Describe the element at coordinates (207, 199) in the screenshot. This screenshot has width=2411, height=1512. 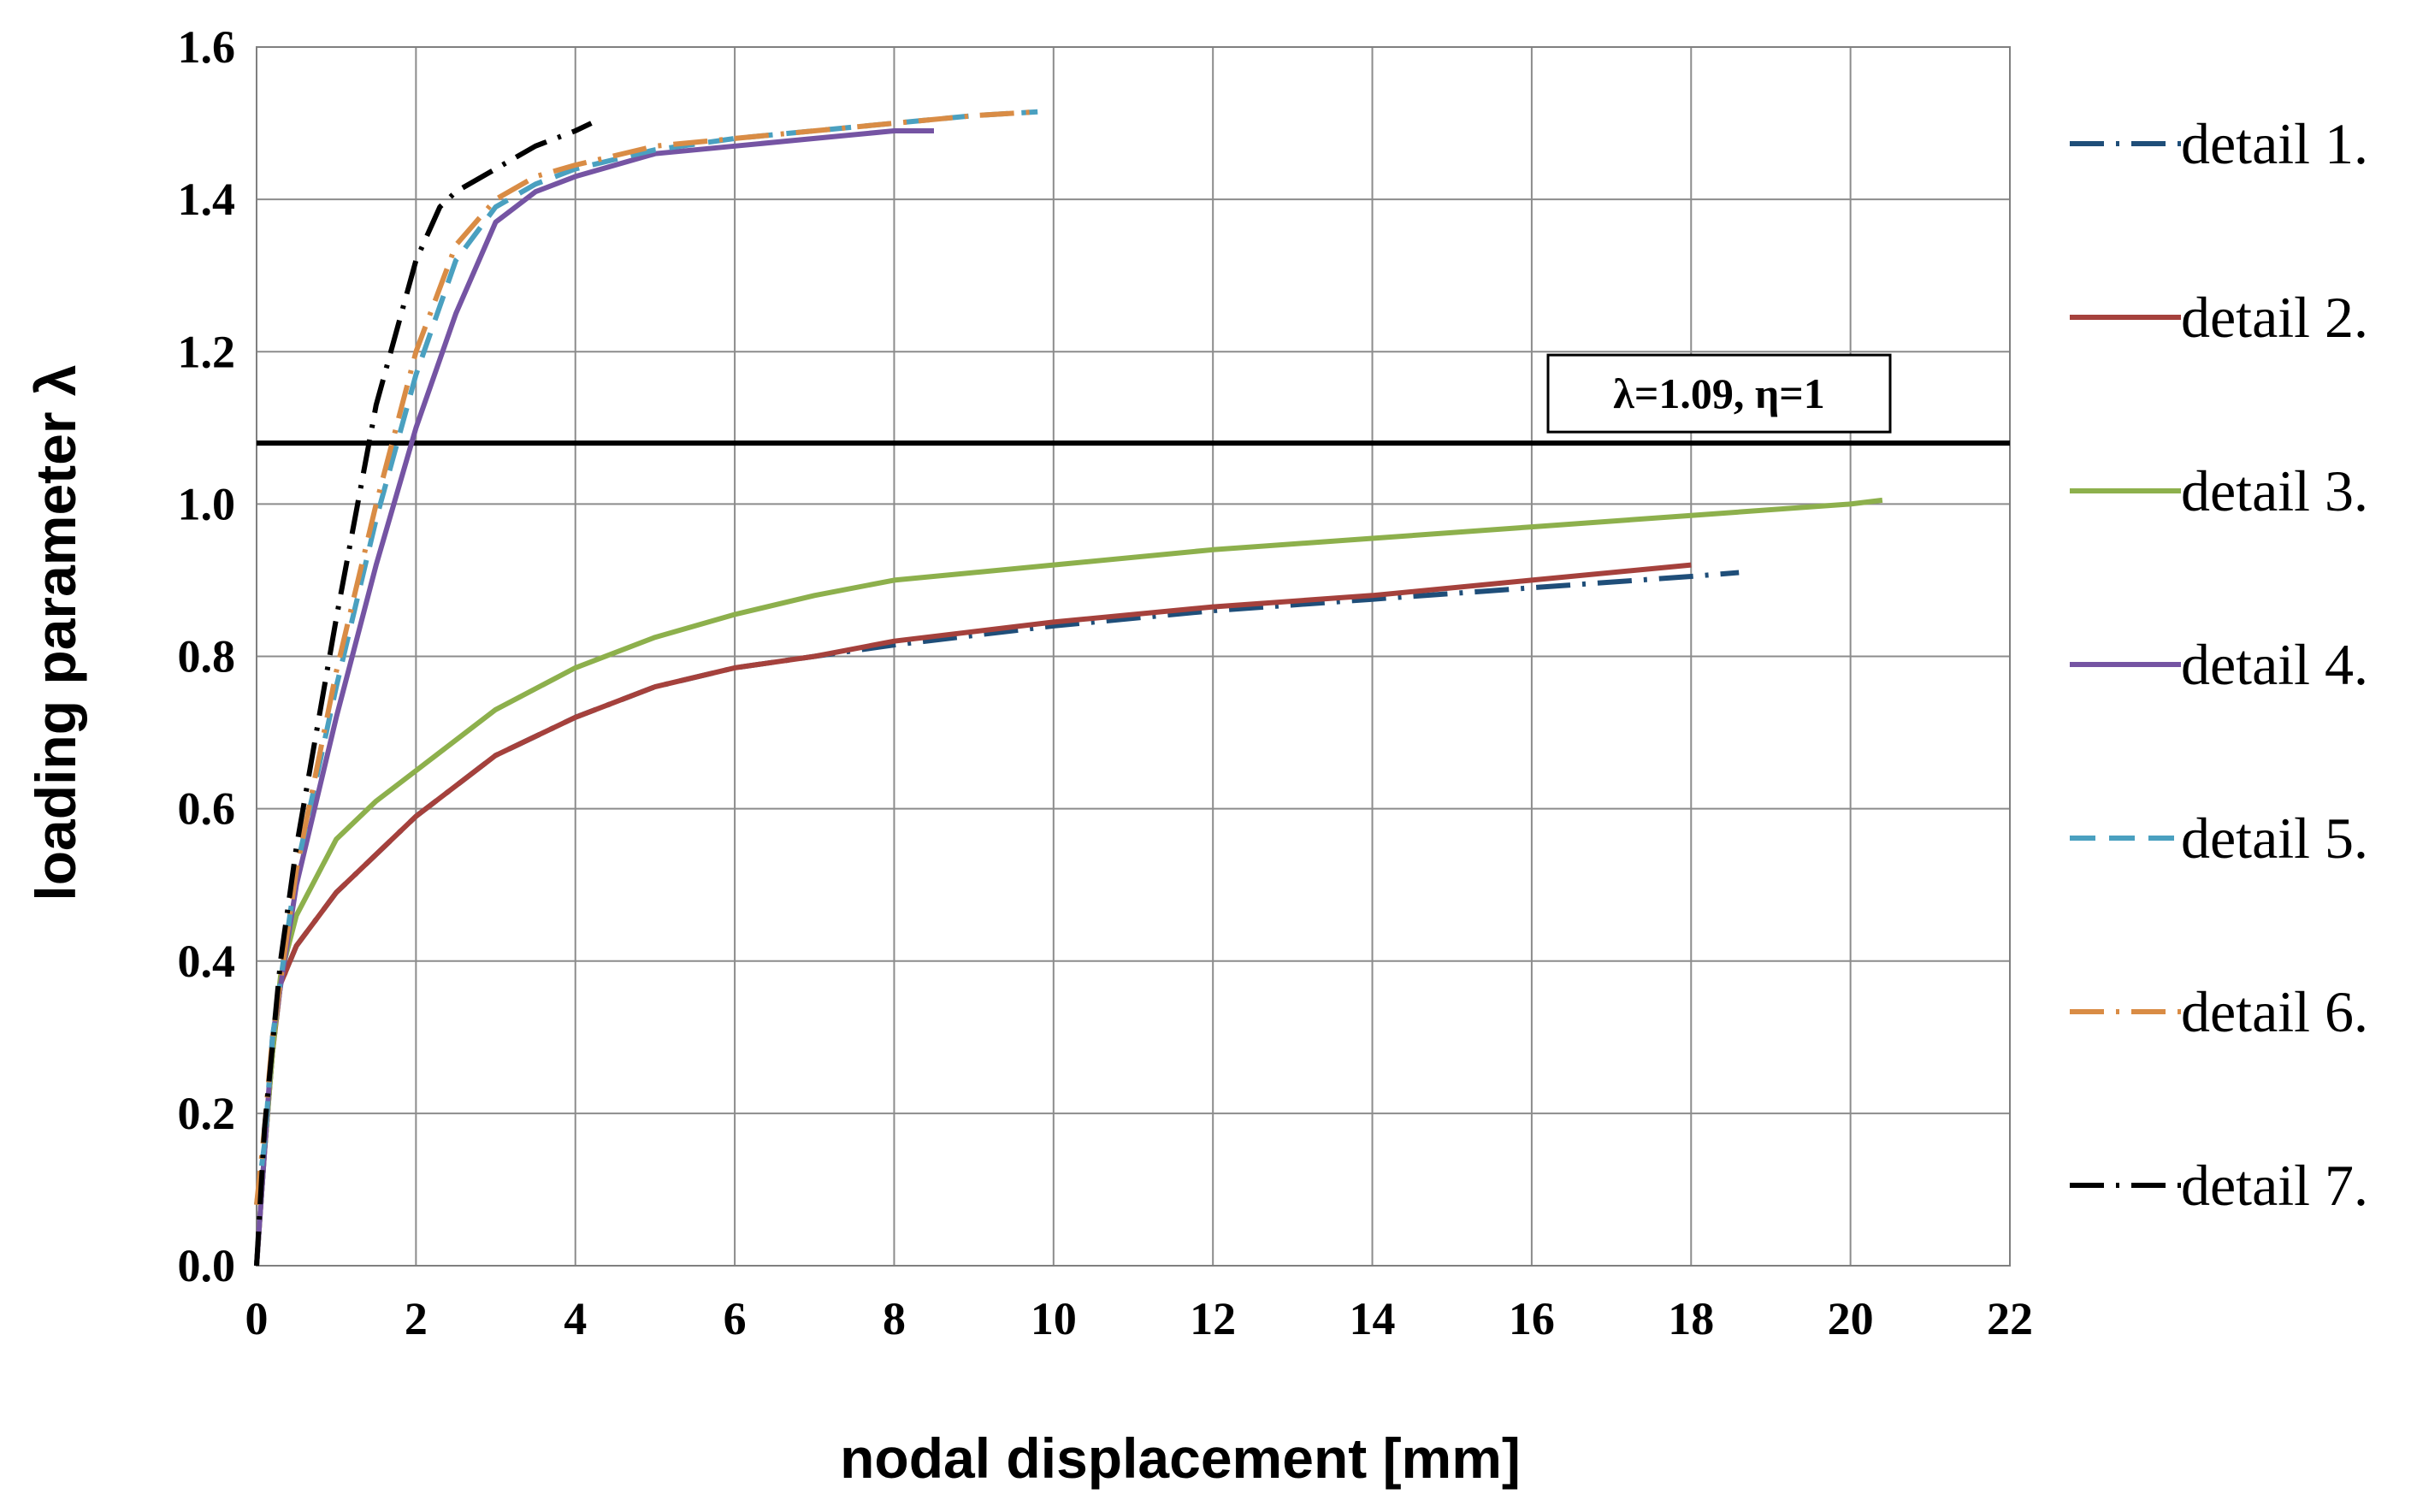
I see `y-tick-label: 1.4` at that location.